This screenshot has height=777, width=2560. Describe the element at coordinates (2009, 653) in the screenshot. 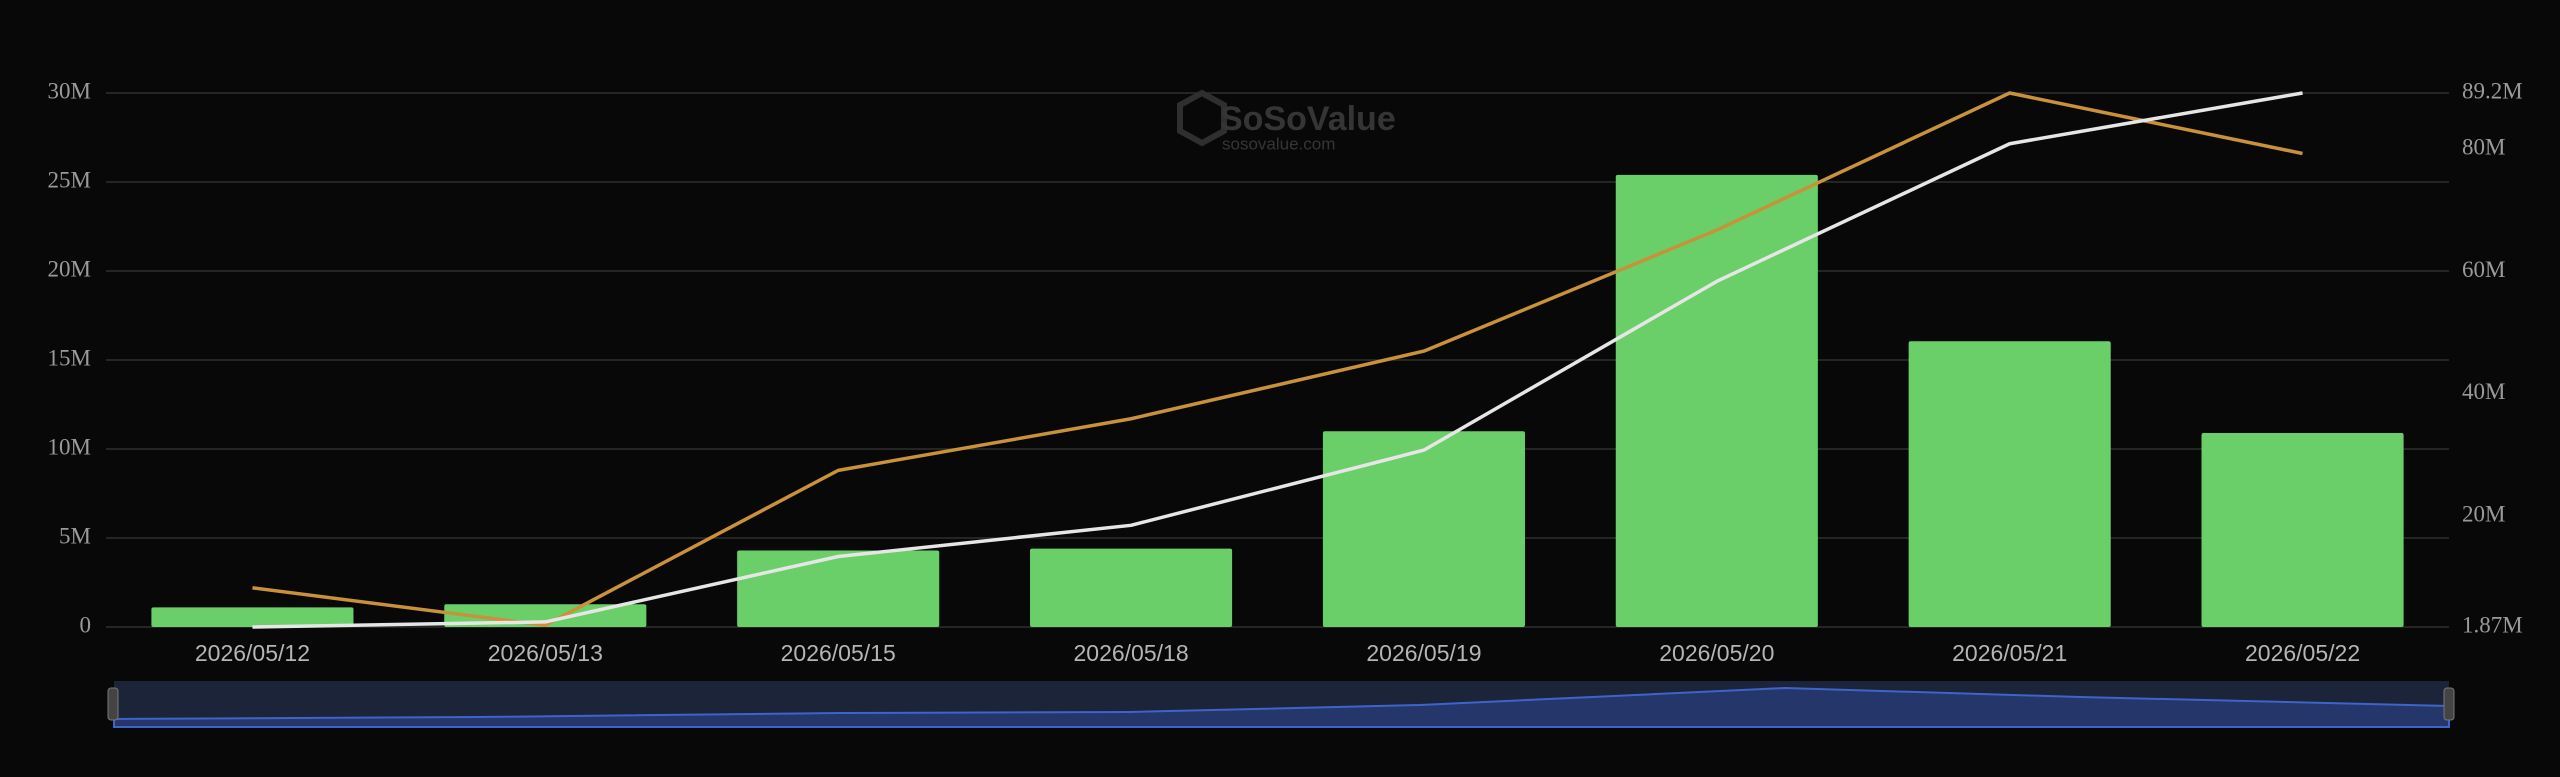

I see `x-tick-label: 2026/05/21` at that location.